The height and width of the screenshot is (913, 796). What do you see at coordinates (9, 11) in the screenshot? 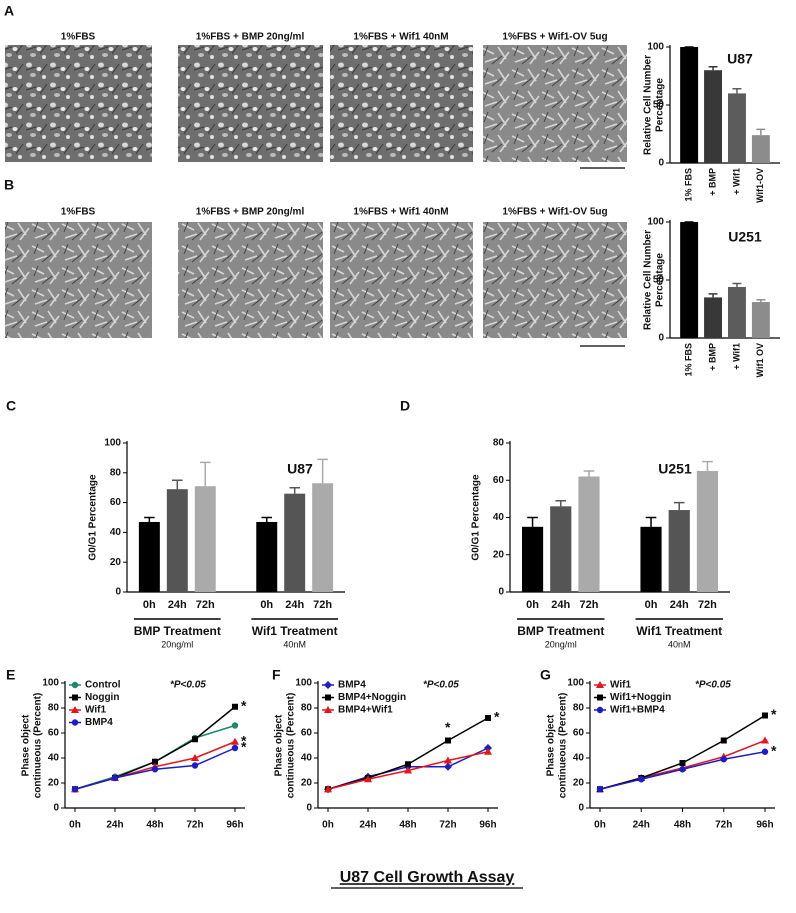
I see `panel-label: A` at bounding box center [9, 11].